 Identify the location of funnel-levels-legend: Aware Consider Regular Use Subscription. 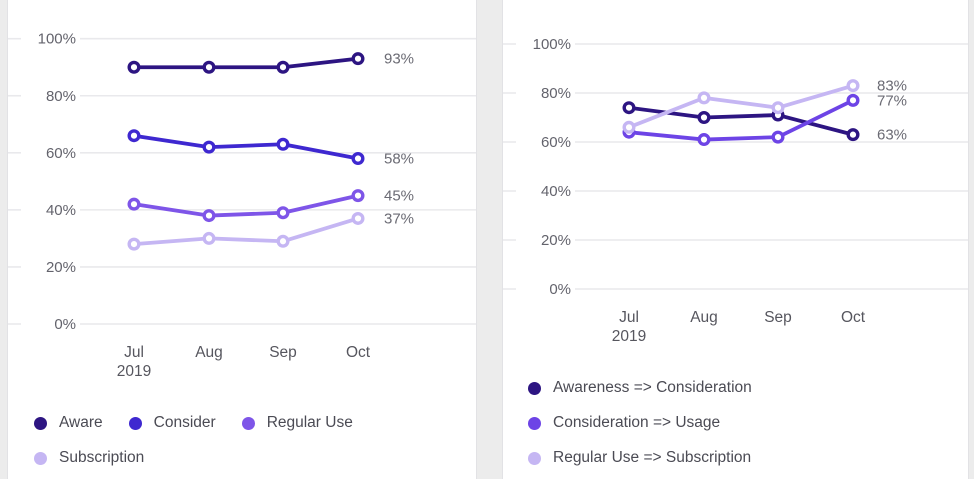
(193, 440).